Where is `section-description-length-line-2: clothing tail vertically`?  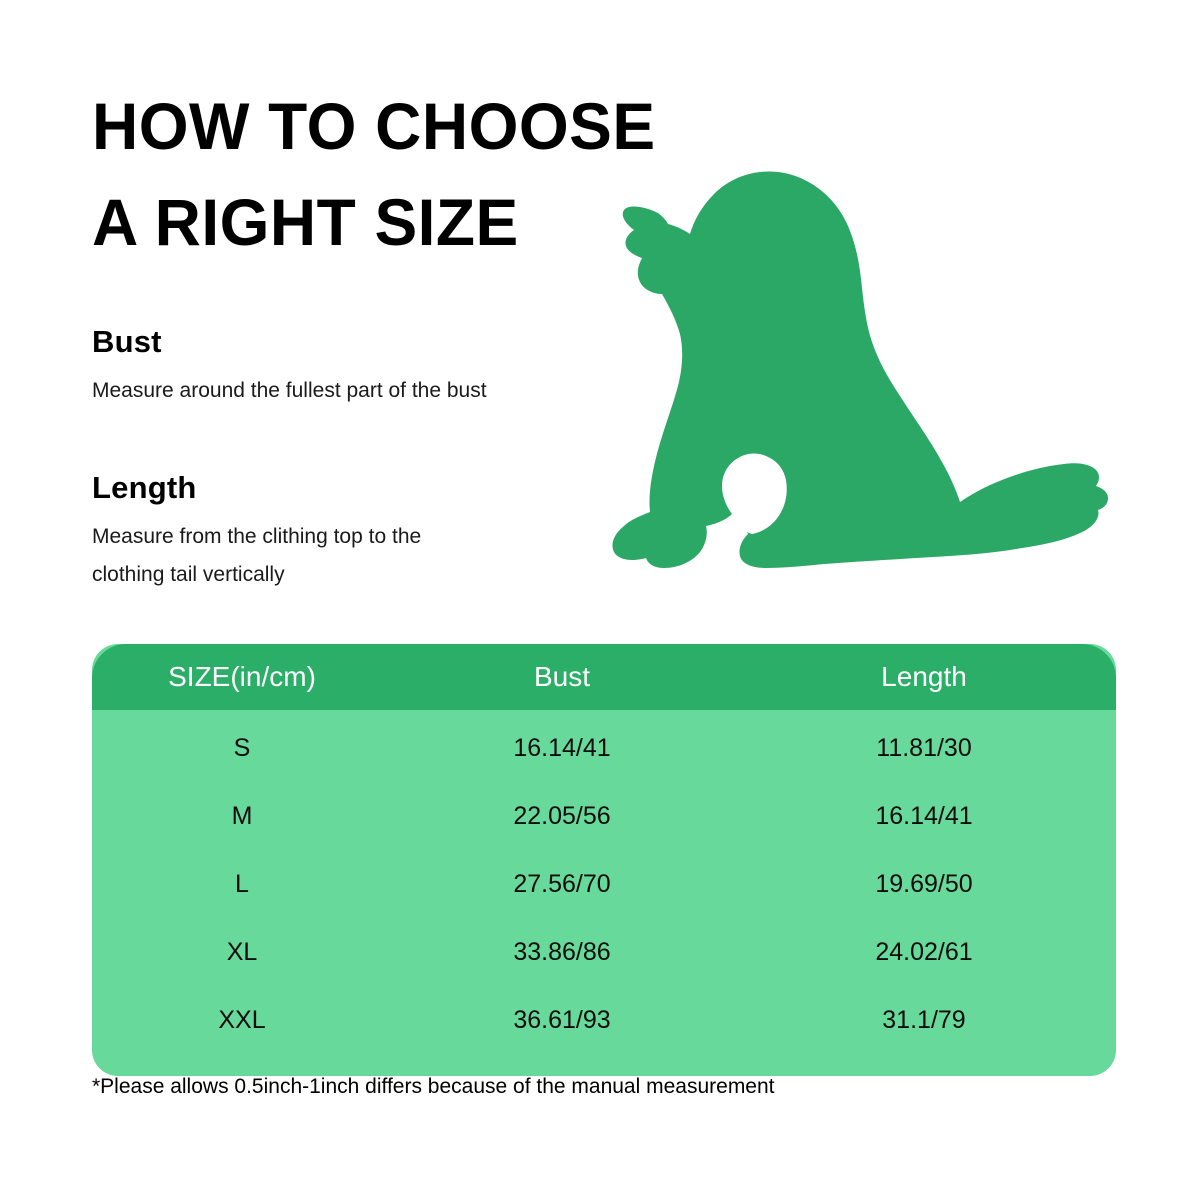
section-description-length-line-2: clothing tail vertically is located at coordinates (188, 574).